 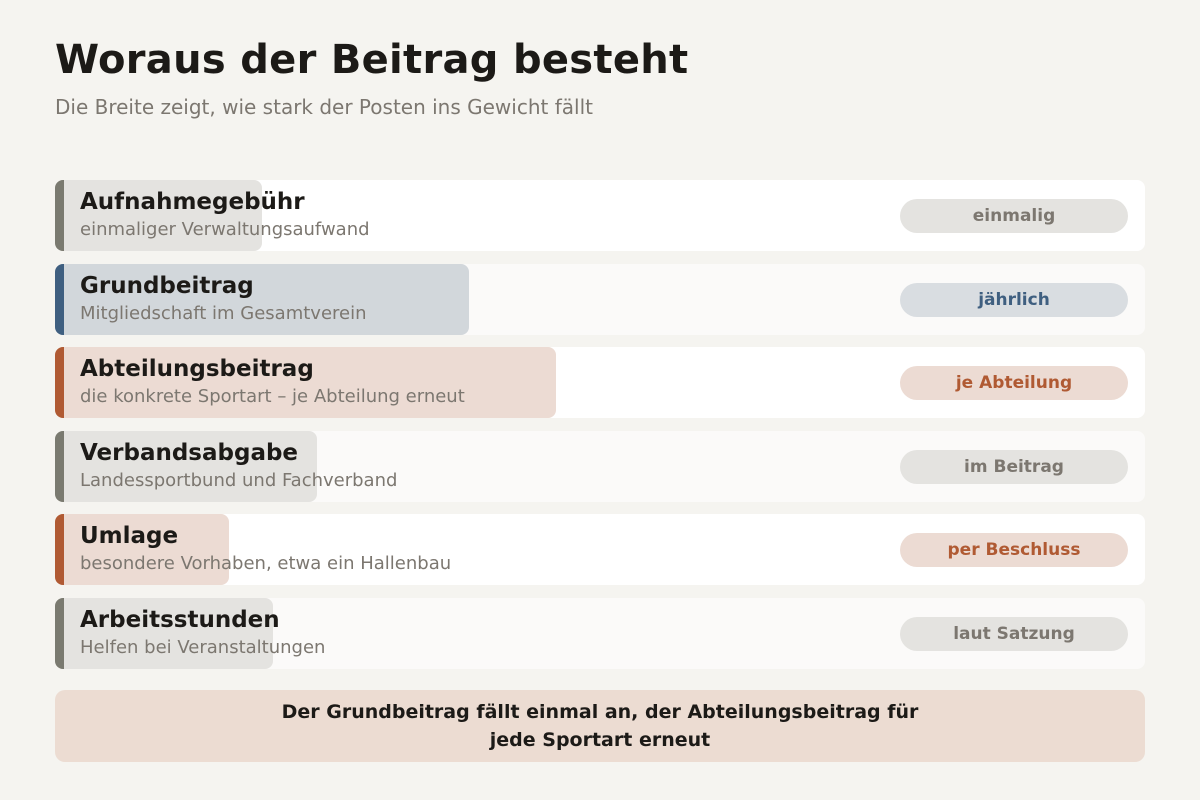 What do you see at coordinates (167, 285) in the screenshot?
I see `fee-title: Grundbeitrag` at bounding box center [167, 285].